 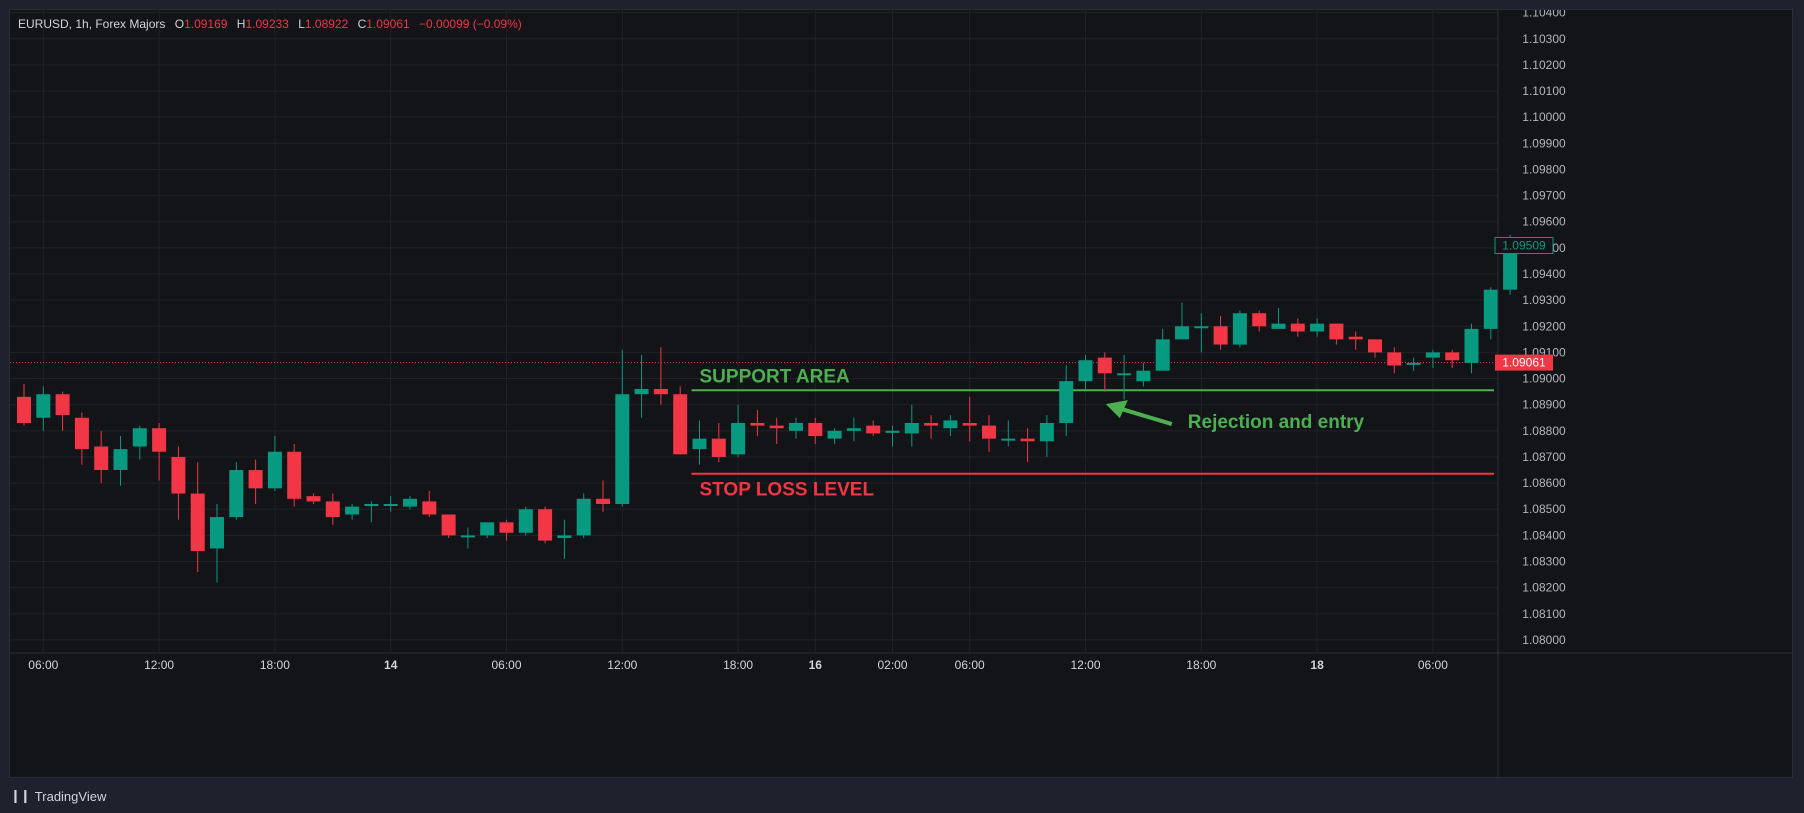 What do you see at coordinates (1544, 39) in the screenshot?
I see `price-tick-label: 1.10300` at bounding box center [1544, 39].